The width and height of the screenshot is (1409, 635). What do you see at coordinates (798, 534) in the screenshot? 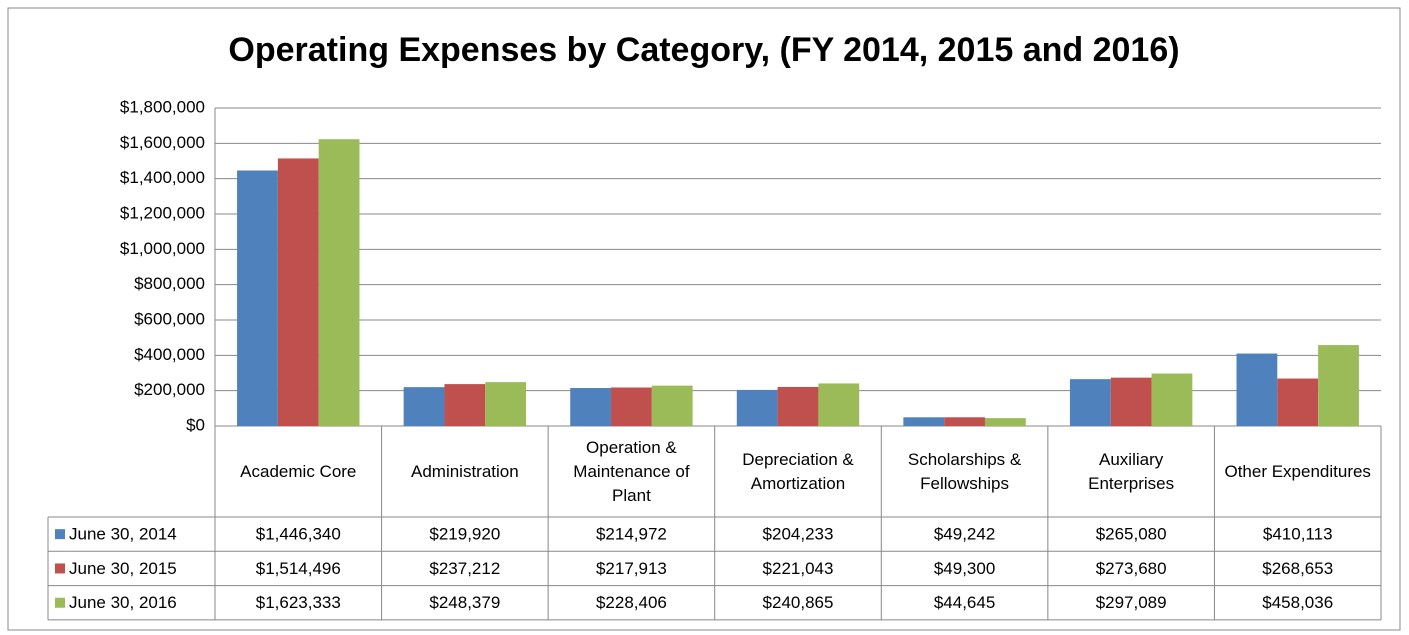
I see `table-value: $204,233` at bounding box center [798, 534].